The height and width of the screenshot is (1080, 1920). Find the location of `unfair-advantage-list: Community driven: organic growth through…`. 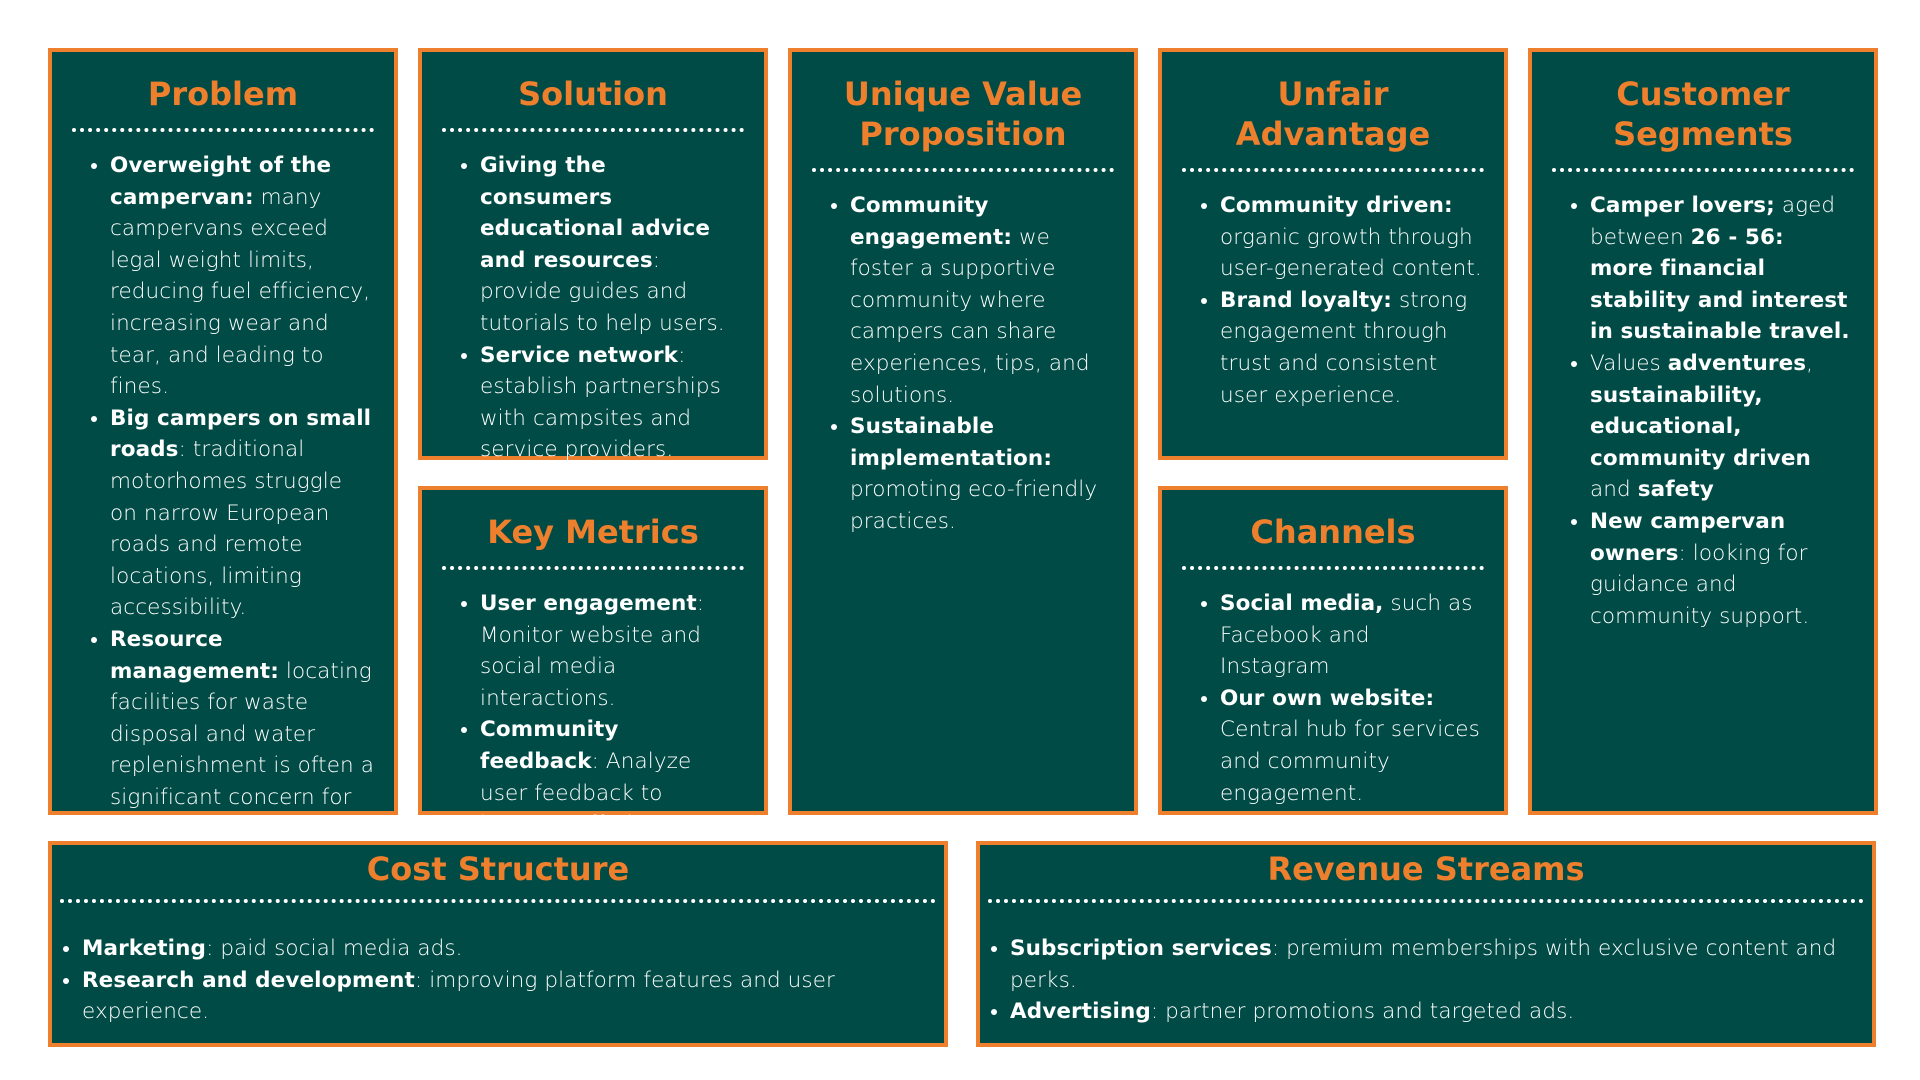

unfair-advantage-list: Community driven: organic growth through… is located at coordinates (1333, 300).